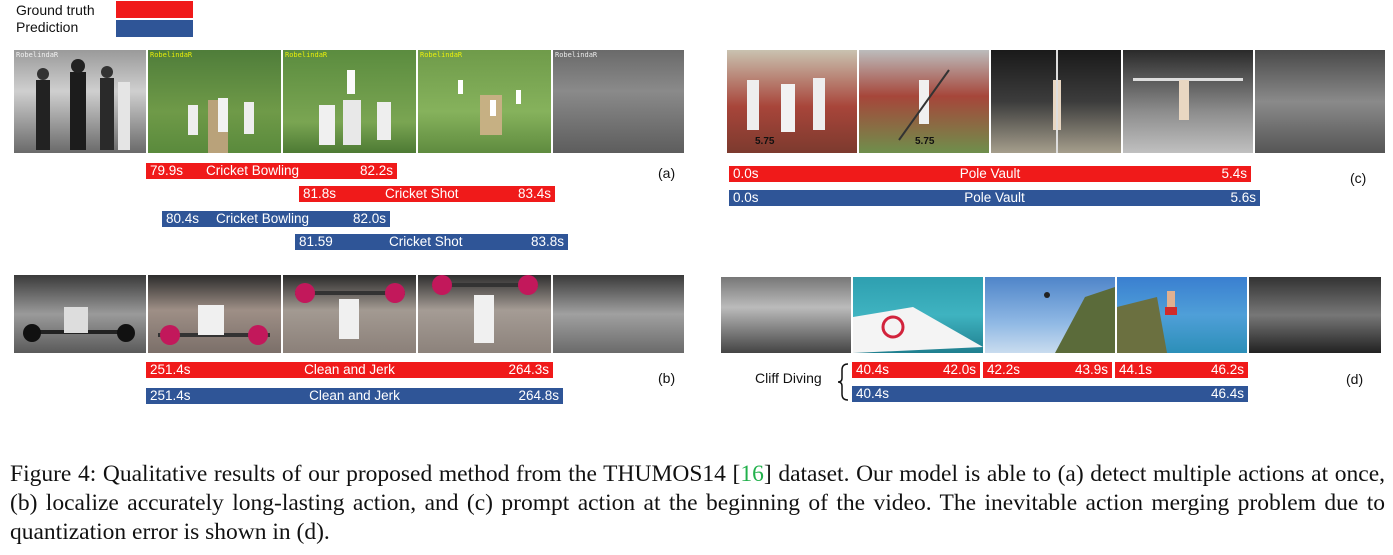 The width and height of the screenshot is (1393, 555). Describe the element at coordinates (918, 315) in the screenshot. I see `frame-d2-platform` at that location.